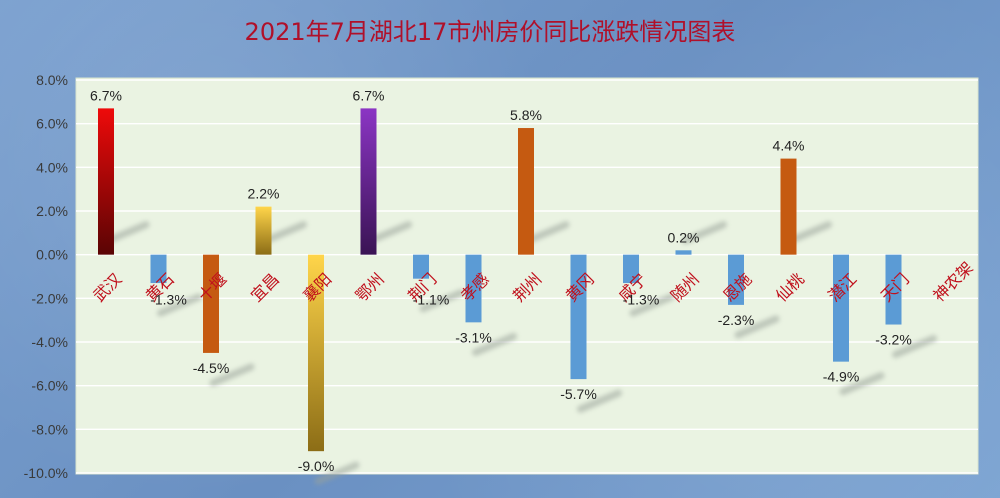 Image resolution: width=1000 pixels, height=498 pixels. I want to click on data-label: -9.0%, so click(316, 466).